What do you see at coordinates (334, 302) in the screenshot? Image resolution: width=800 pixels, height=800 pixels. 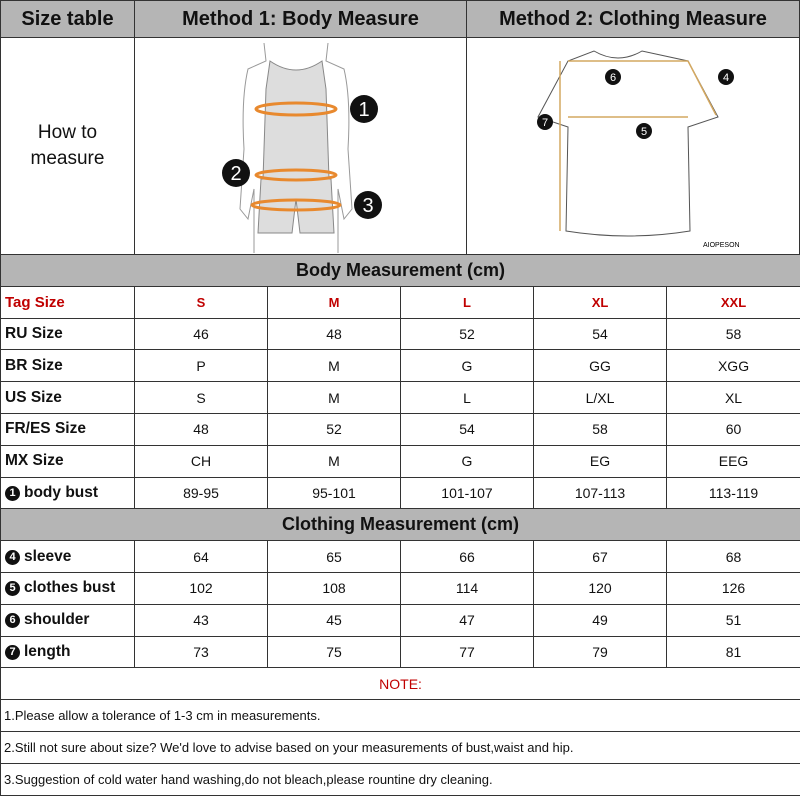 I see `size-header: M` at bounding box center [334, 302].